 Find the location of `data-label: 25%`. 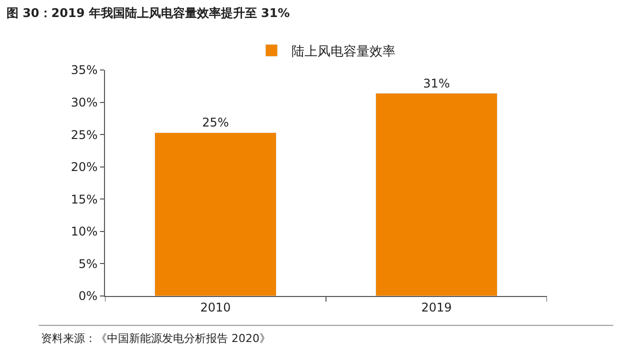

data-label: 25% is located at coordinates (215, 123).